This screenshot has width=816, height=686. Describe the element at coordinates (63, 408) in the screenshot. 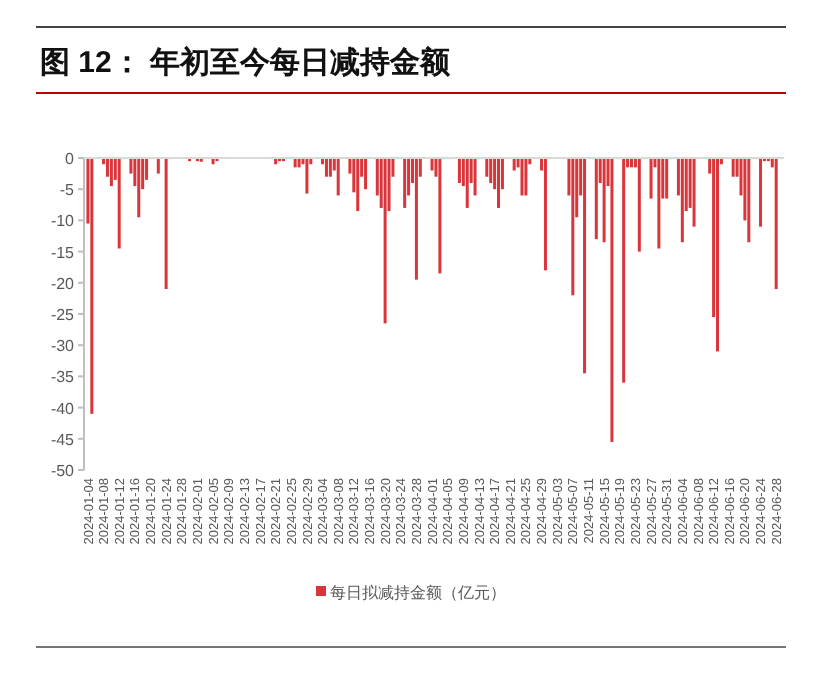

I see `y-tick-label: -40` at that location.